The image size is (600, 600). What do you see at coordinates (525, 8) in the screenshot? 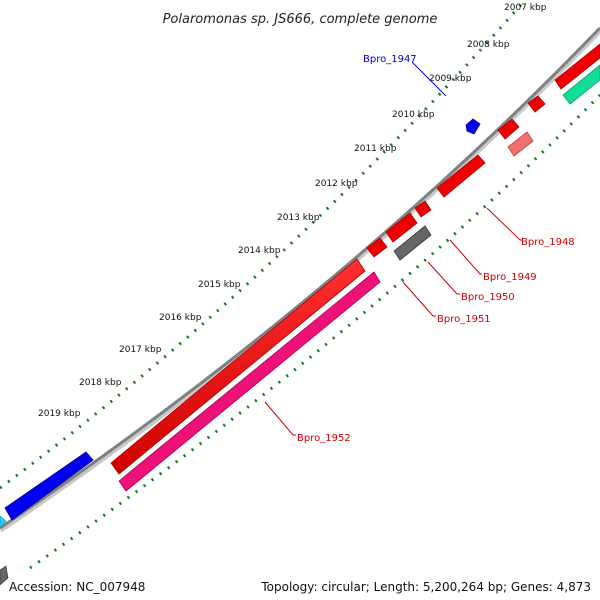
I see `tick-label: 2007 kbp` at bounding box center [525, 8].